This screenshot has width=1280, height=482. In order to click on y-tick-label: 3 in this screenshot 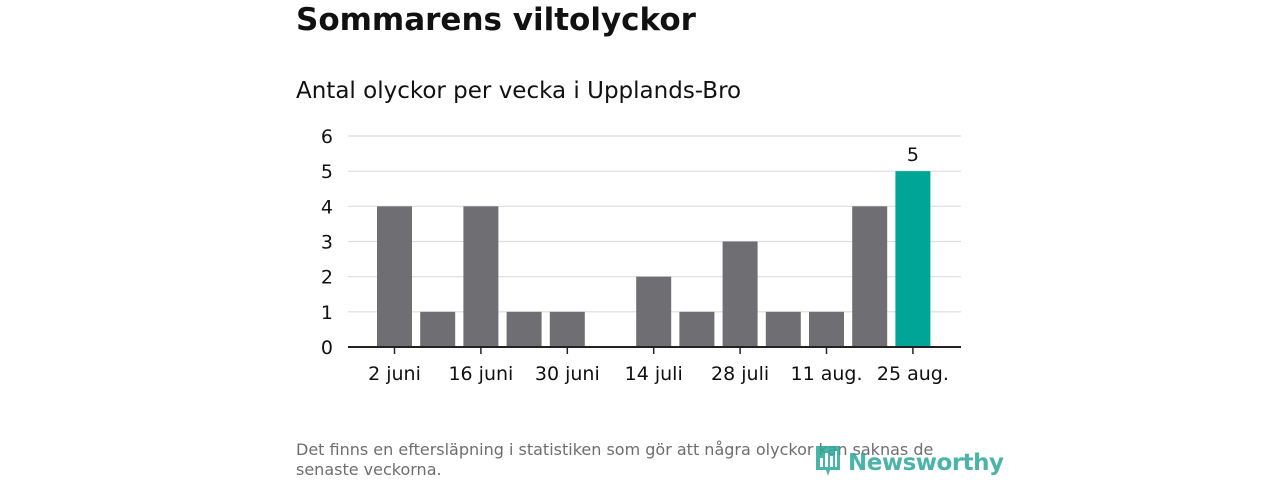, I will do `click(327, 243)`.